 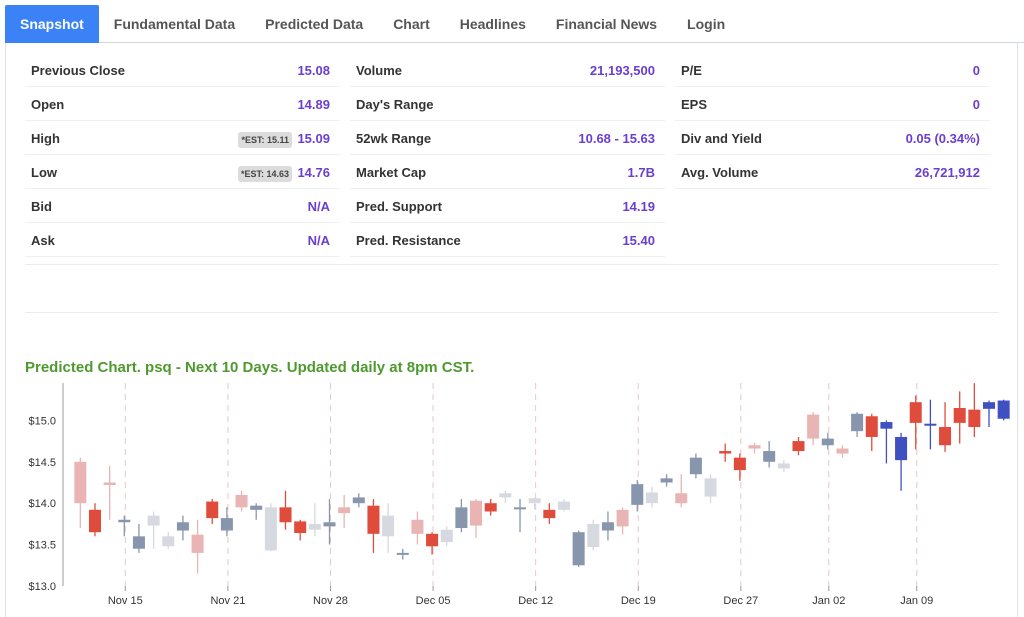 What do you see at coordinates (720, 172) in the screenshot?
I see `stat-label: Avg. Volume` at bounding box center [720, 172].